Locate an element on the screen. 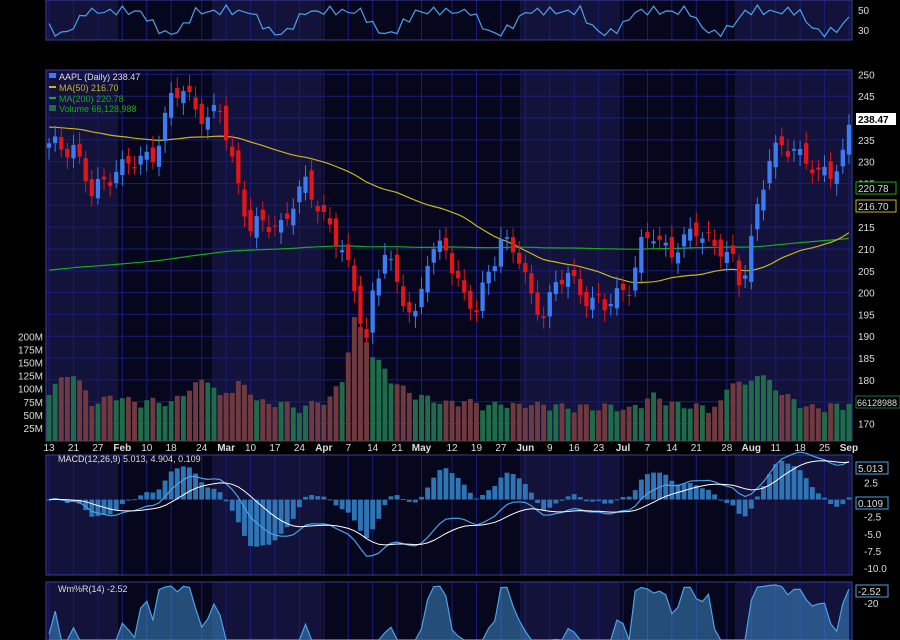 The width and height of the screenshot is (900, 640). macd-histogram is located at coordinates (449, 503).